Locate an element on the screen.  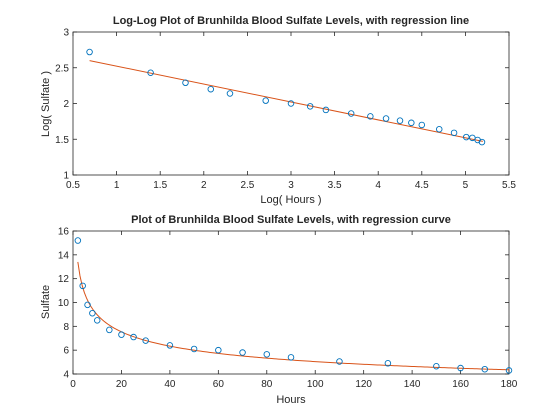
y-tick-label: 8 is located at coordinates (66, 327).